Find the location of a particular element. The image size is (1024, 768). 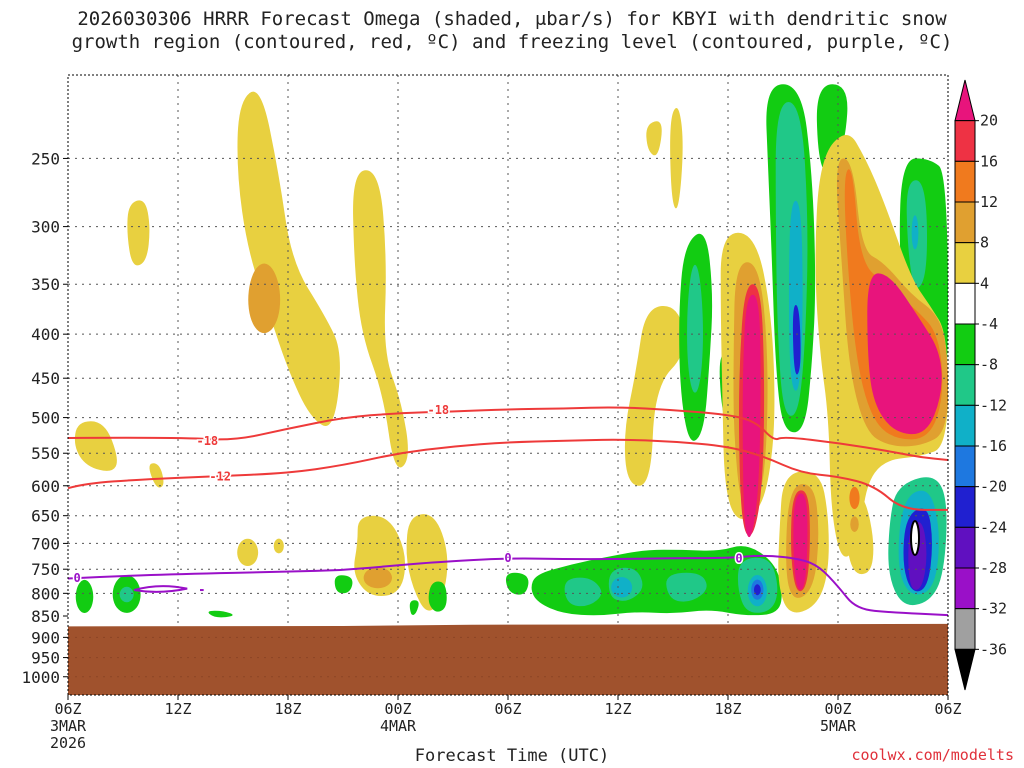

contour-freezing-level is located at coordinates (508, 585).